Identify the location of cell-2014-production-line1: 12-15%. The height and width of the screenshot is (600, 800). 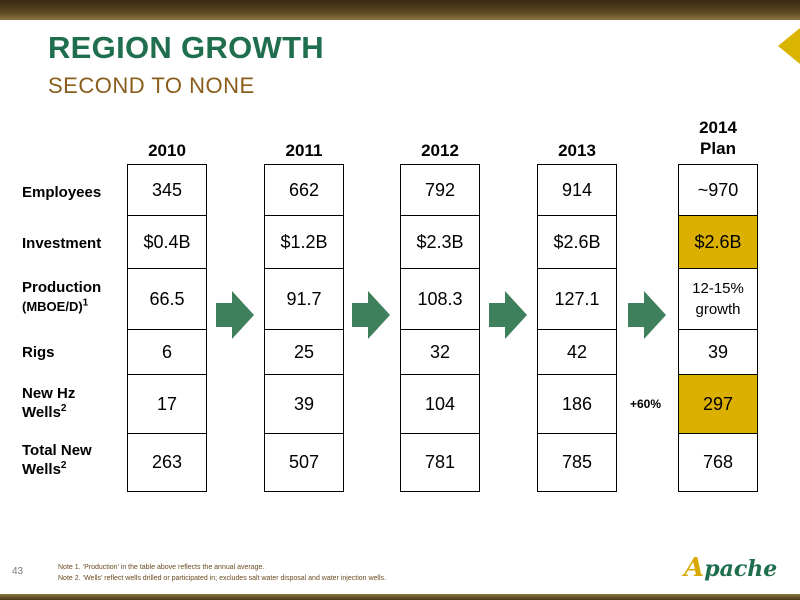
(718, 288).